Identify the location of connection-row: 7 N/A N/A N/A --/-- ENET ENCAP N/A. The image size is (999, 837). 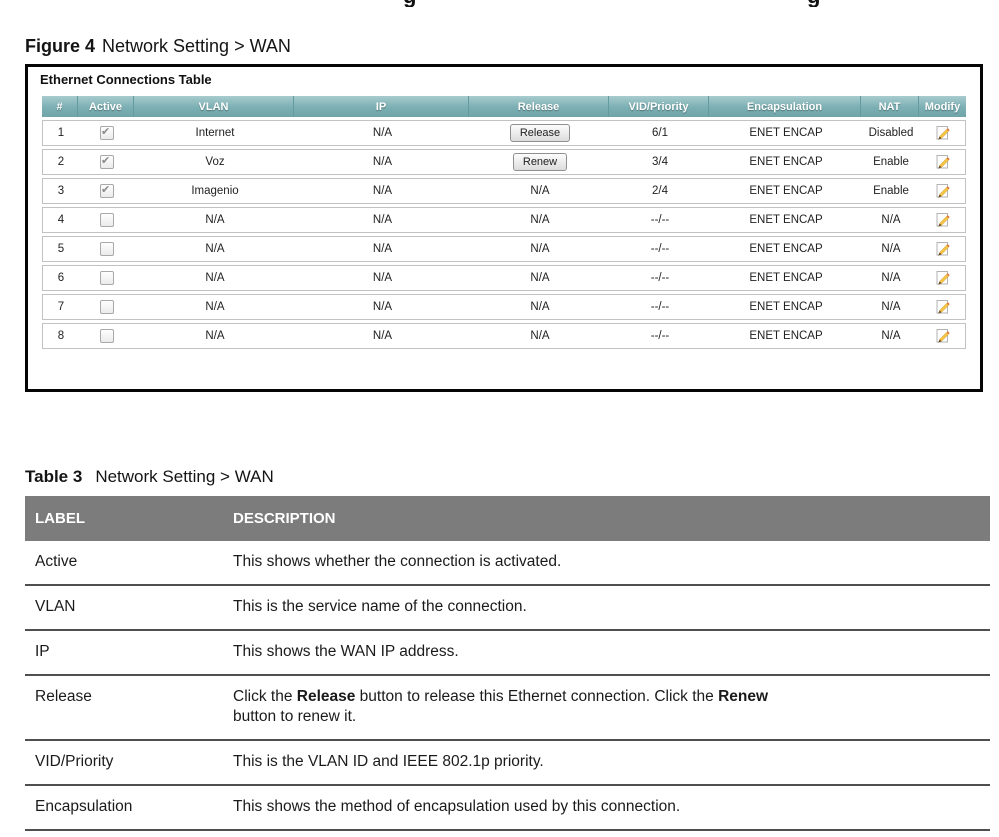
(504, 307).